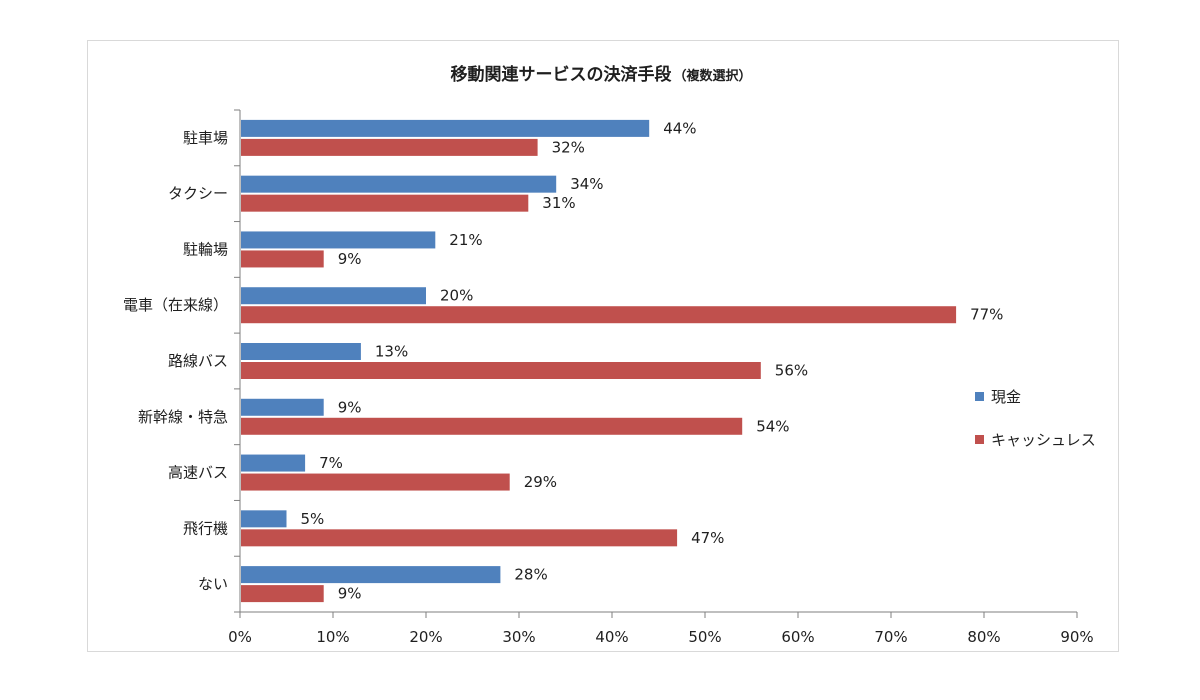 The image size is (1200, 700). Describe the element at coordinates (198, 473) in the screenshot. I see `category-label: 高速バス` at that location.